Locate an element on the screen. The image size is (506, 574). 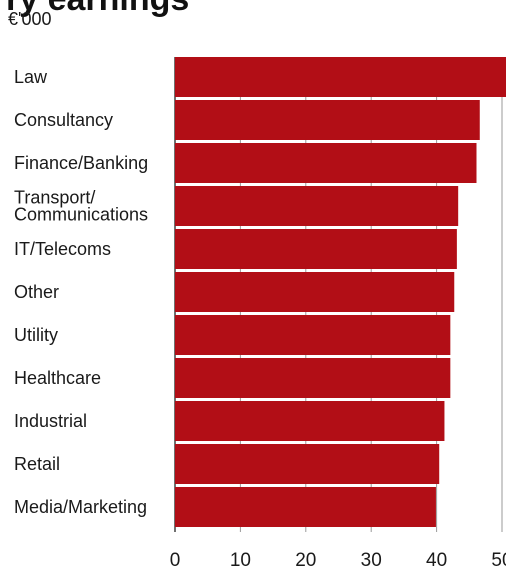
x-tick-label-10: 10 is located at coordinates (240, 560).